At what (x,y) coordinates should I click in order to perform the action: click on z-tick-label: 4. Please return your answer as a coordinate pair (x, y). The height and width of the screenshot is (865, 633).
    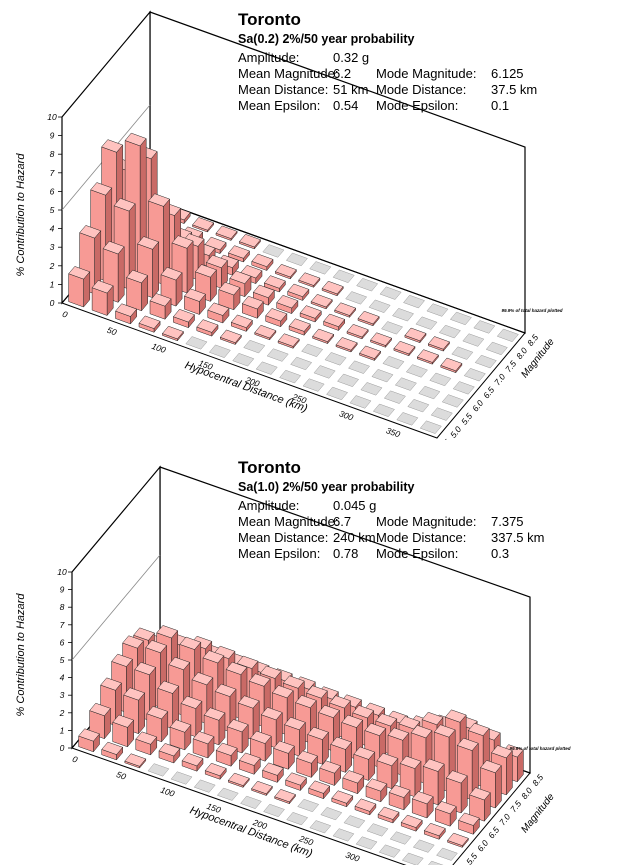
    Looking at the image, I should click on (62, 678).